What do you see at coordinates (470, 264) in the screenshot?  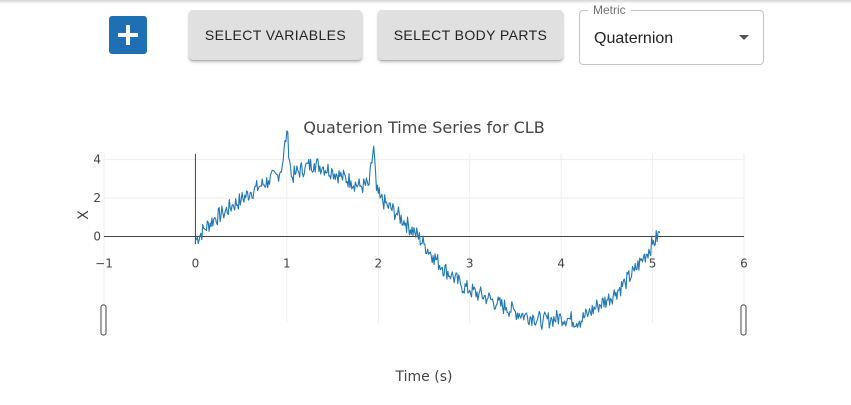 I see `x-tick-label: 3` at bounding box center [470, 264].